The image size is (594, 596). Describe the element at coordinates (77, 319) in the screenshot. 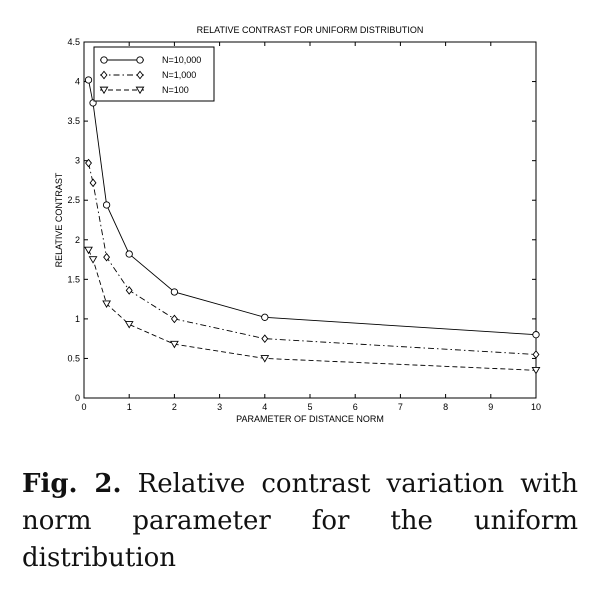

I see `y-tick-label: 1` at that location.